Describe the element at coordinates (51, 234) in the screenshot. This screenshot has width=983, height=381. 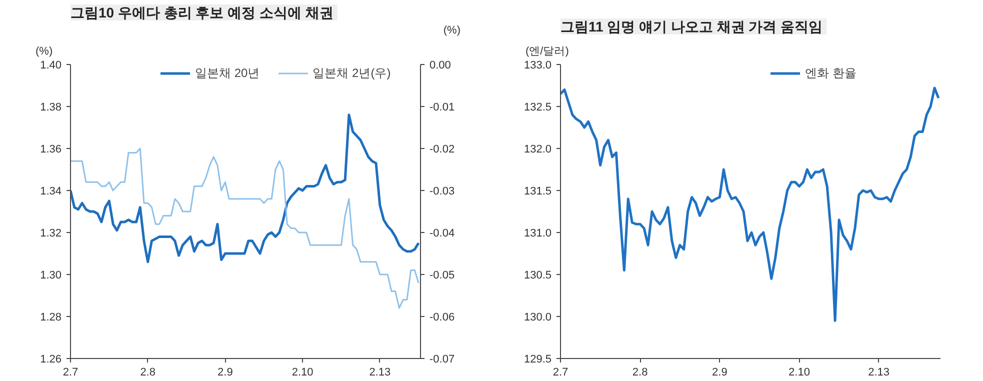
I see `y-tick-label: 1.32` at that location.